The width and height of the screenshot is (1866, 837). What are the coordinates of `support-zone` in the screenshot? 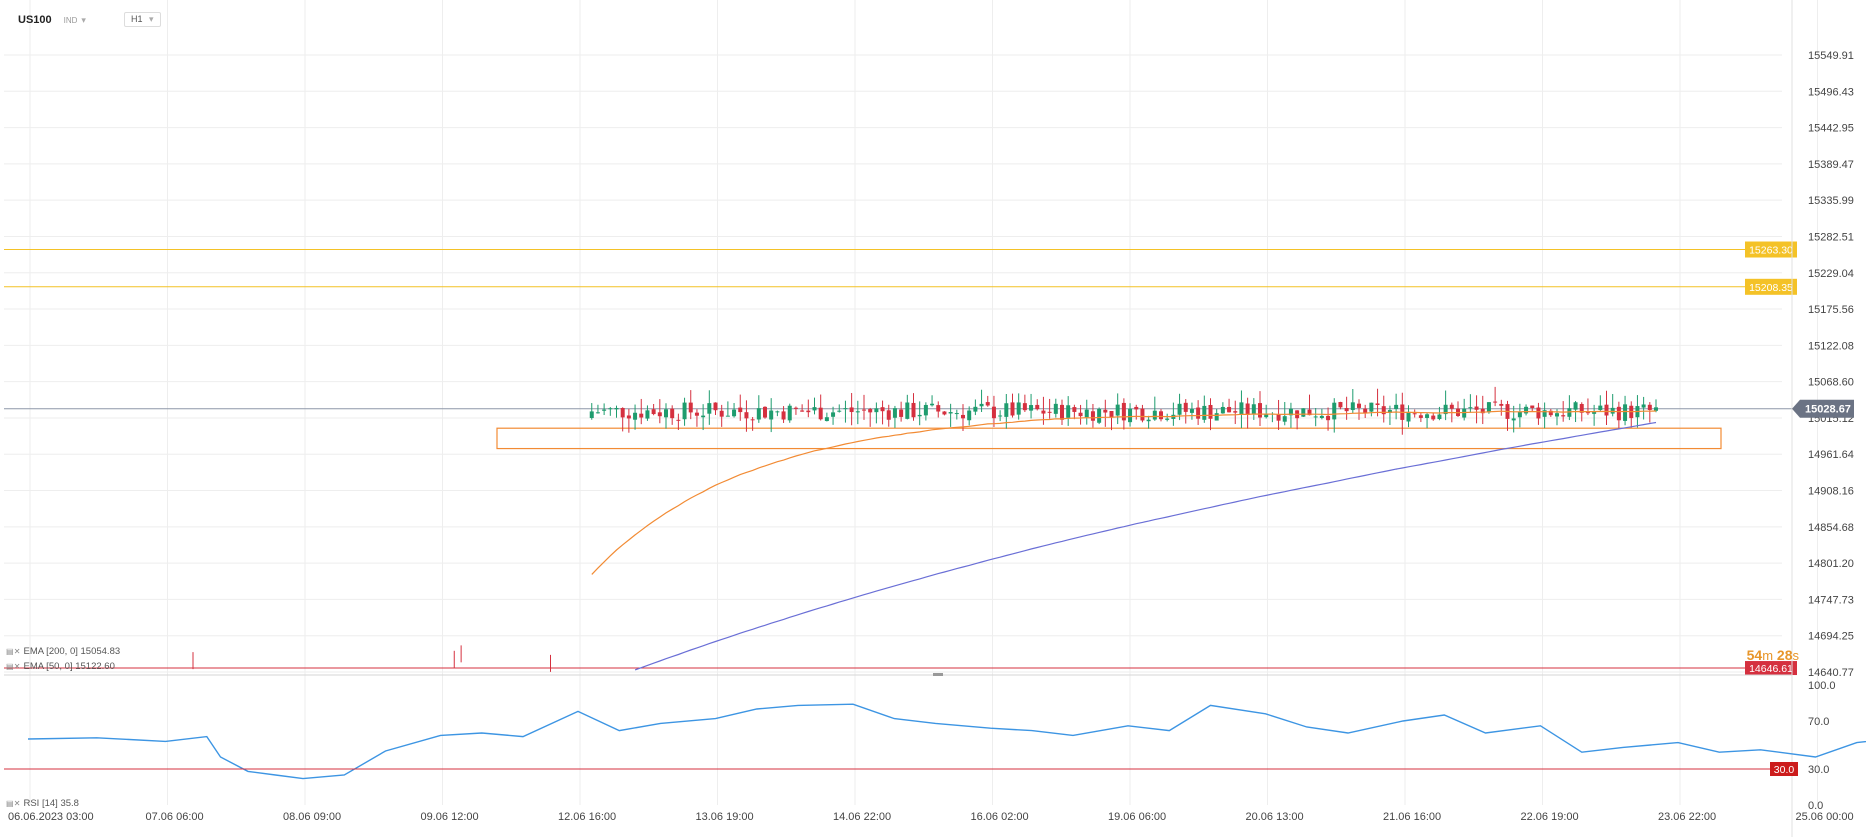 It's located at (1109, 438).